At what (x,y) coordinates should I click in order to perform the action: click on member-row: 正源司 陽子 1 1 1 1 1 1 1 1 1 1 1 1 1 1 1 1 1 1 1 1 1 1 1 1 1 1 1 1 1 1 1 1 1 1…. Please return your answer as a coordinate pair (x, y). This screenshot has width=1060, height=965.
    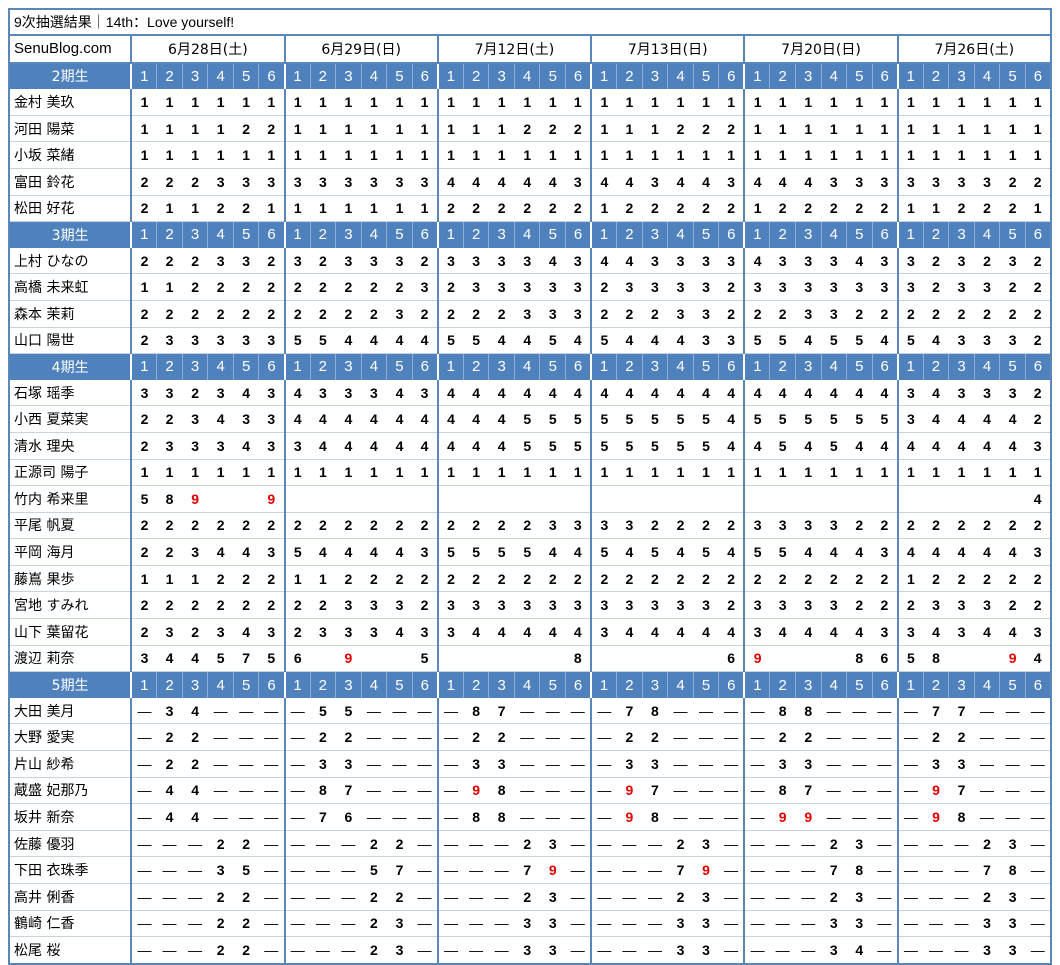
    Looking at the image, I should click on (530, 473).